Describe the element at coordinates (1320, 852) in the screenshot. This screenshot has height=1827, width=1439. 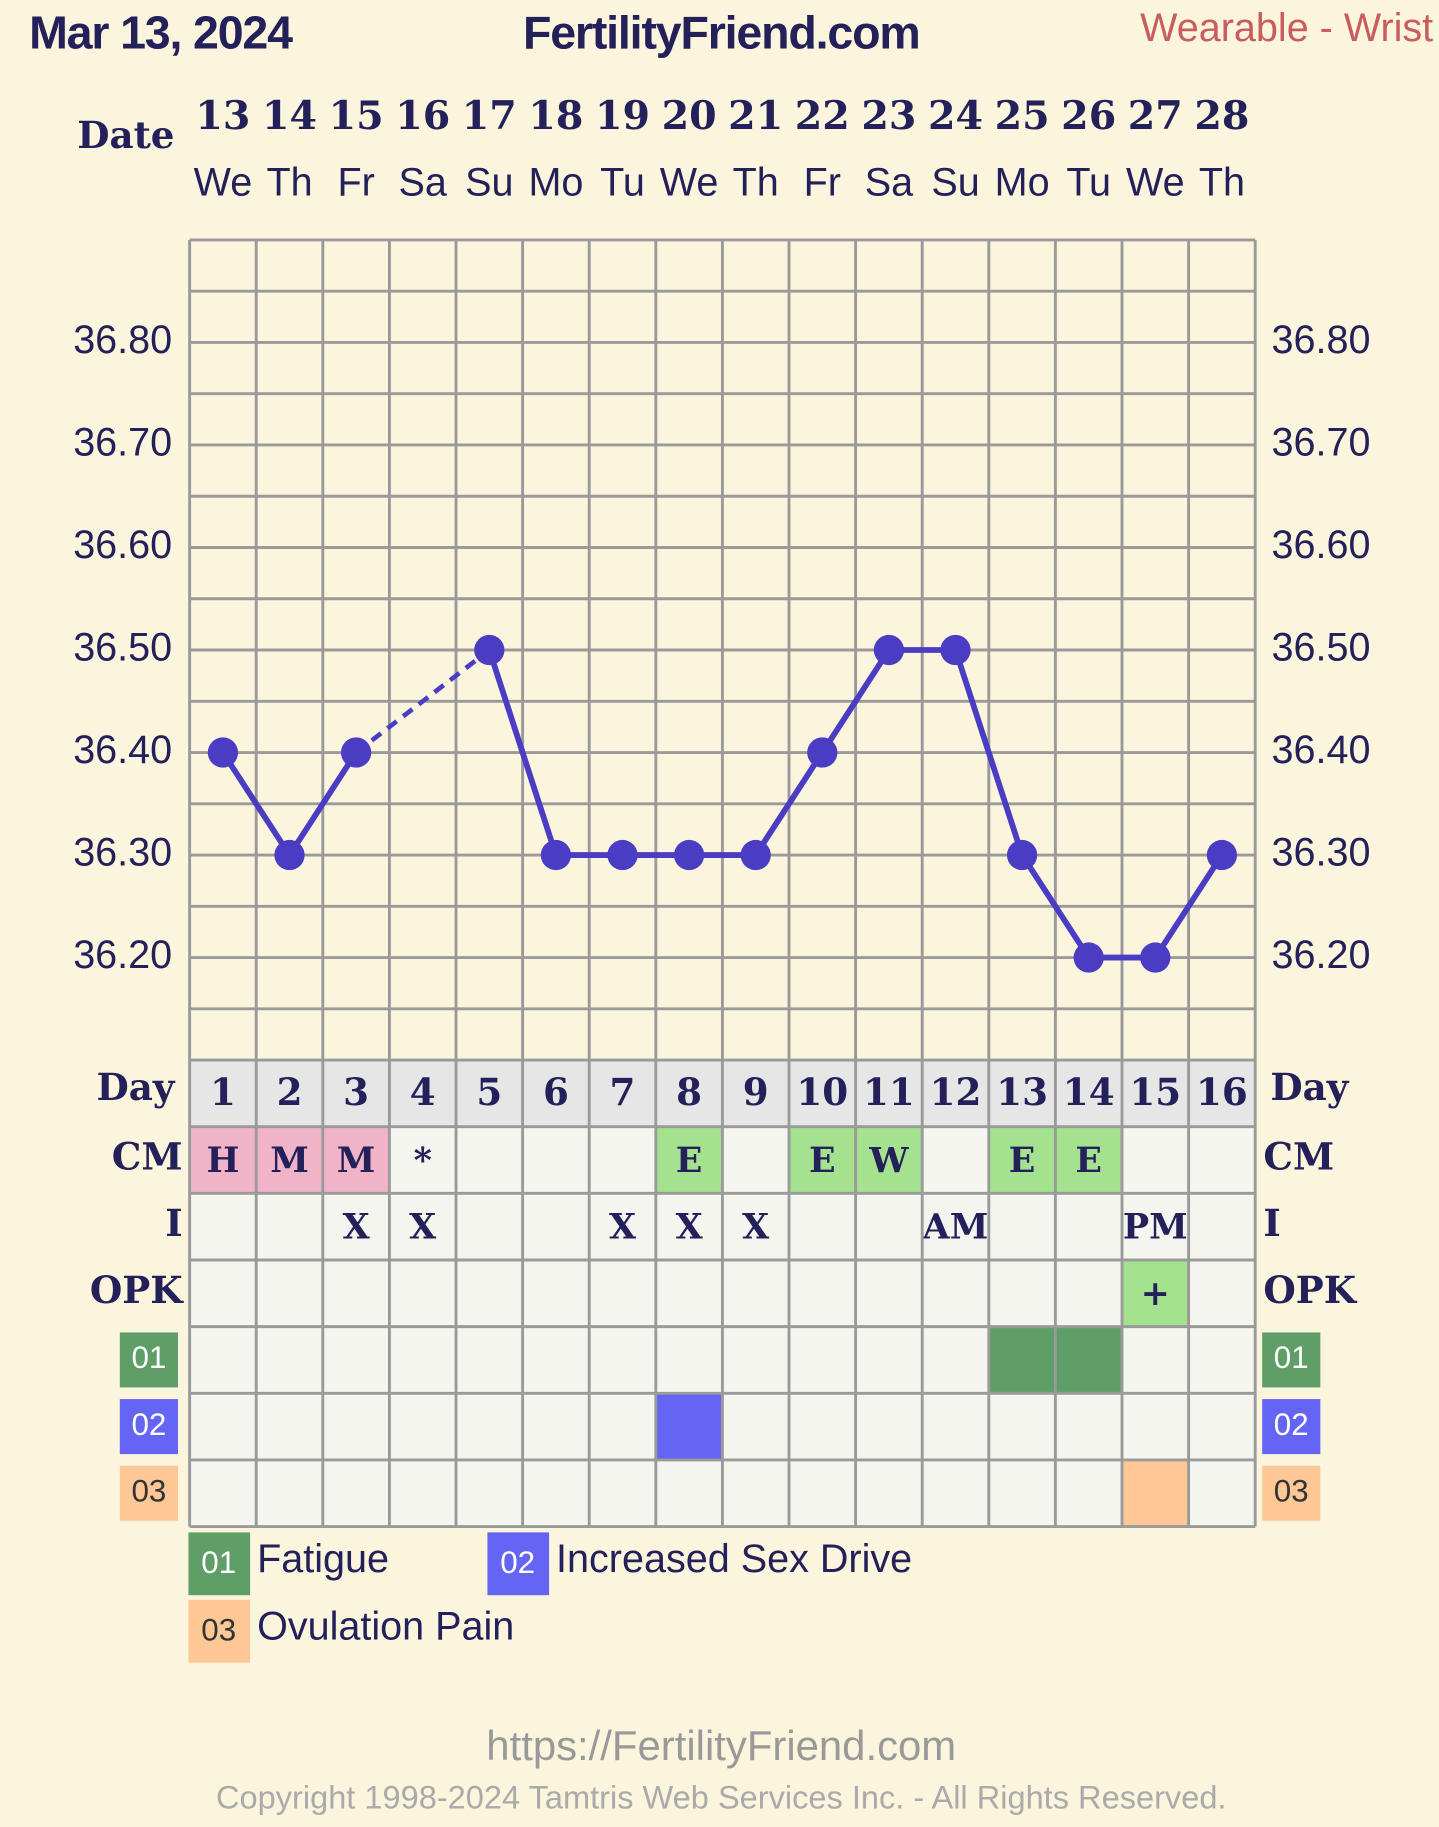
I see `y2-tick-label: 36.30` at that location.